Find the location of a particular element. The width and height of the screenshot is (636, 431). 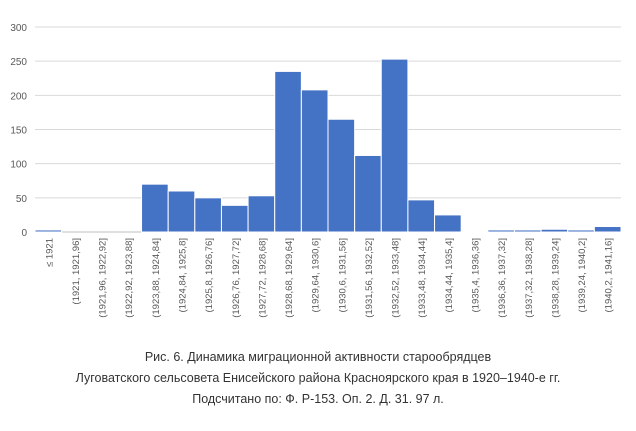

x-tick-label: (1928,68, 1929,64] is located at coordinates (289, 278).